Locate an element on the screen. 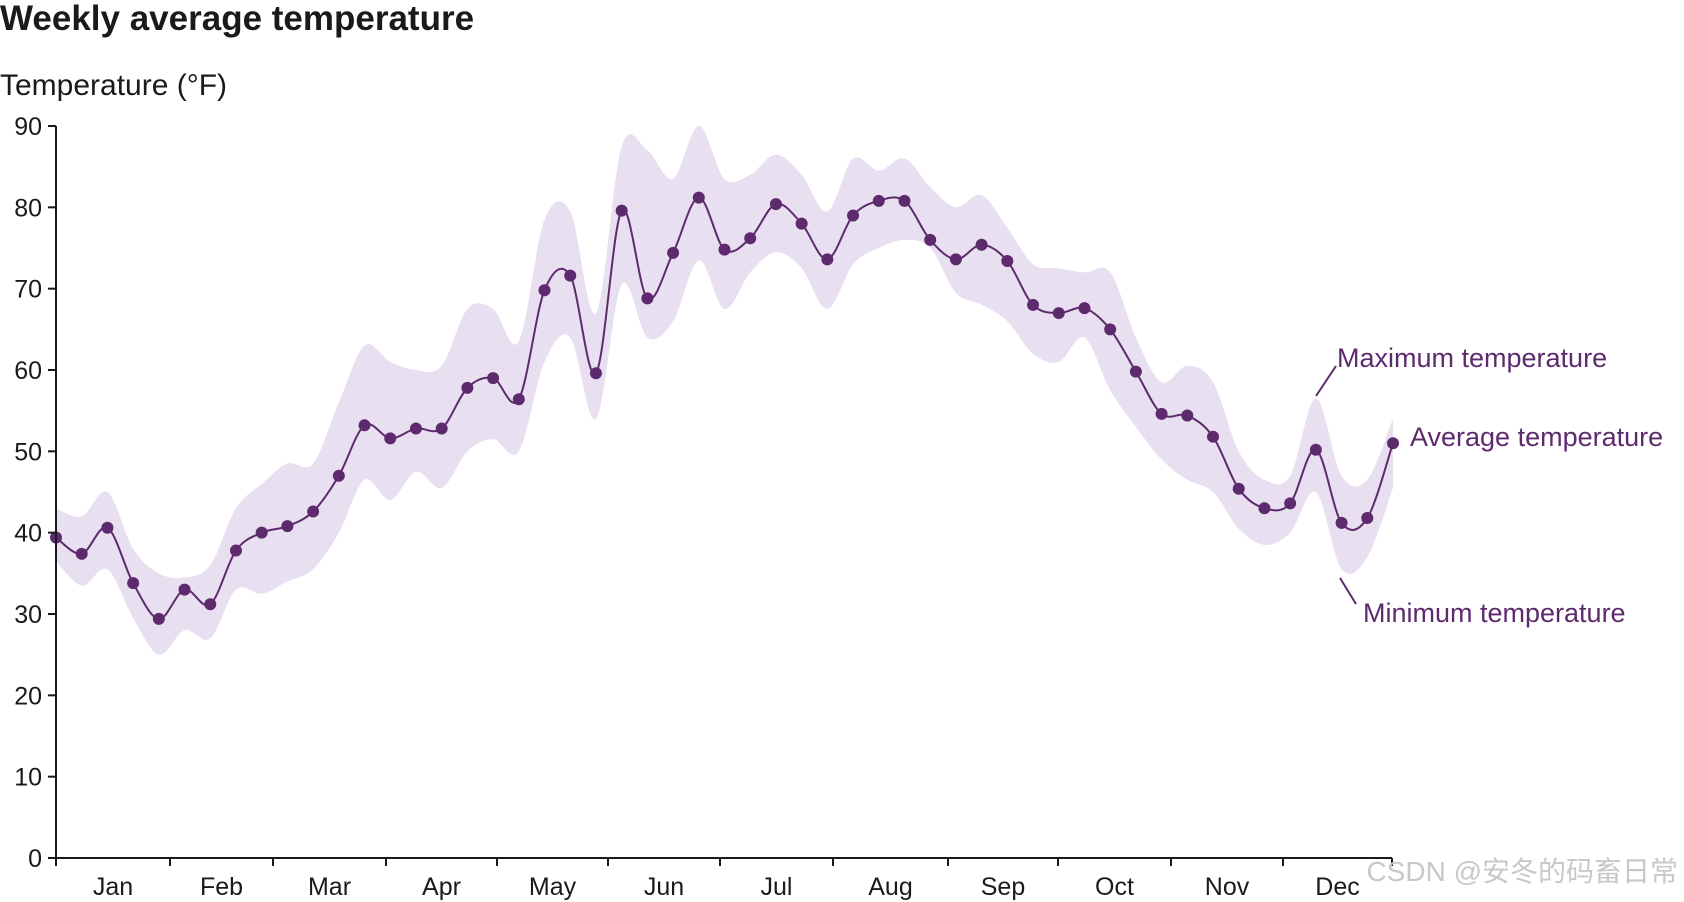 The height and width of the screenshot is (902, 1684). y-tick-label: 60 is located at coordinates (28, 371).